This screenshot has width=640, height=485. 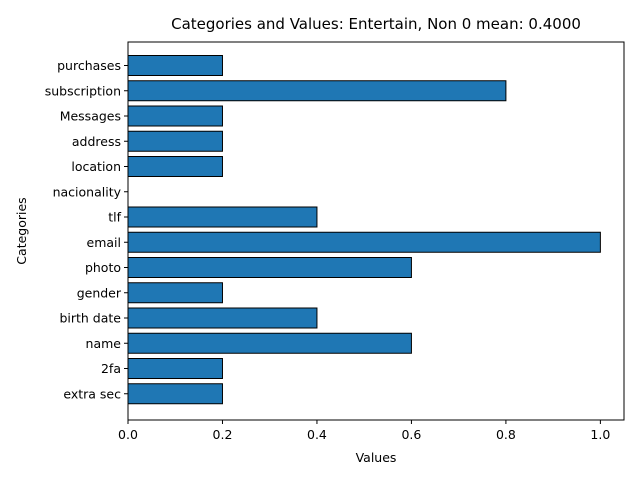 I want to click on bar-messages, so click(x=175, y=116).